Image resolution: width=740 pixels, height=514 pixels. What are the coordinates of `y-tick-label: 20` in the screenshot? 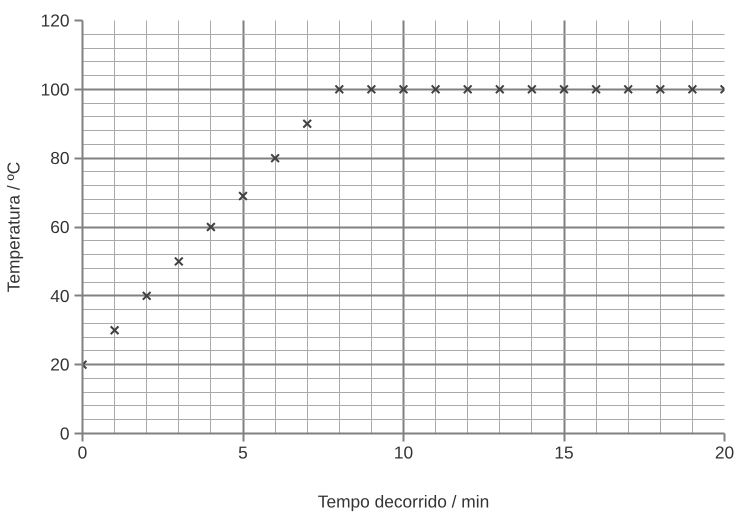 It's located at (60, 364).